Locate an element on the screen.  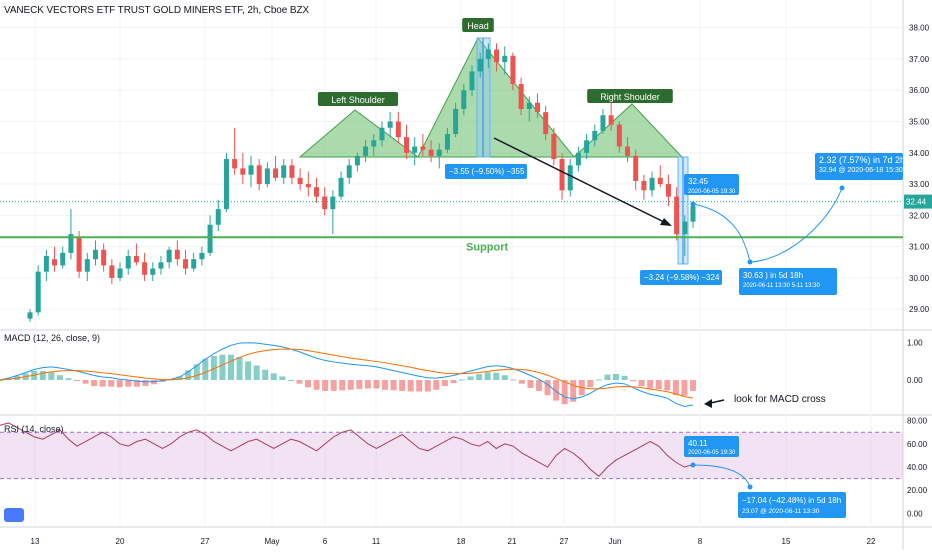
price-tick-label: 33.00 is located at coordinates (919, 184).